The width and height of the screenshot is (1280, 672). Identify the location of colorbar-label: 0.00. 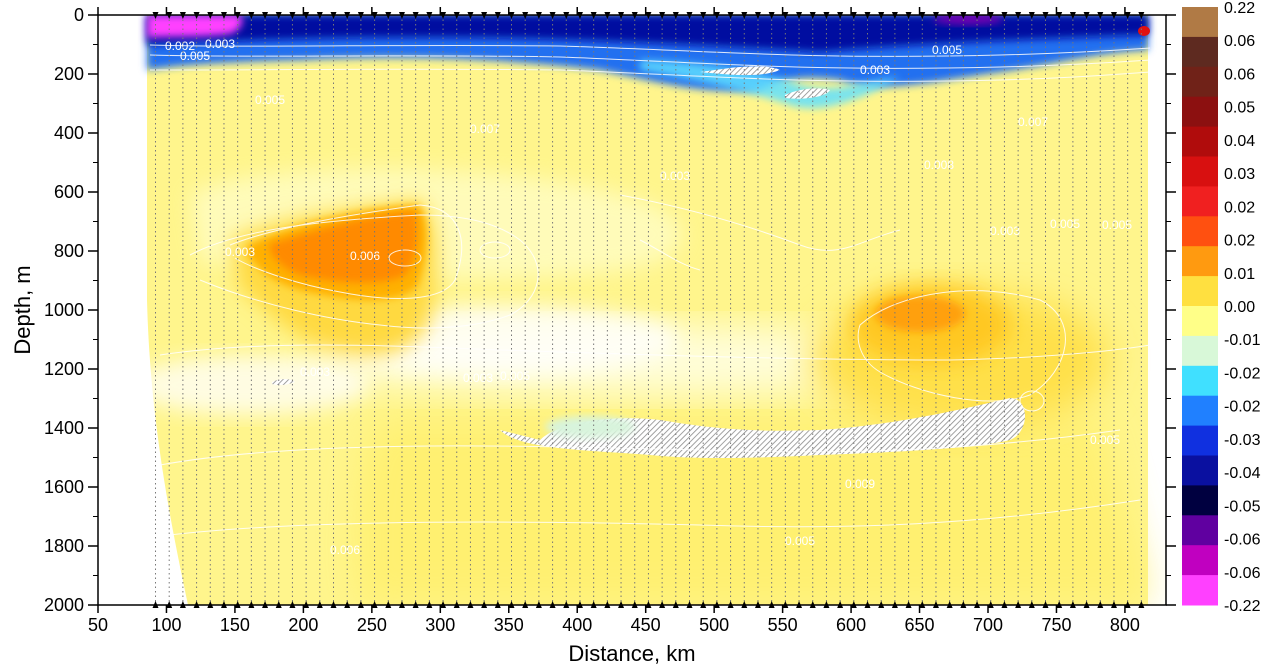
(1239, 307).